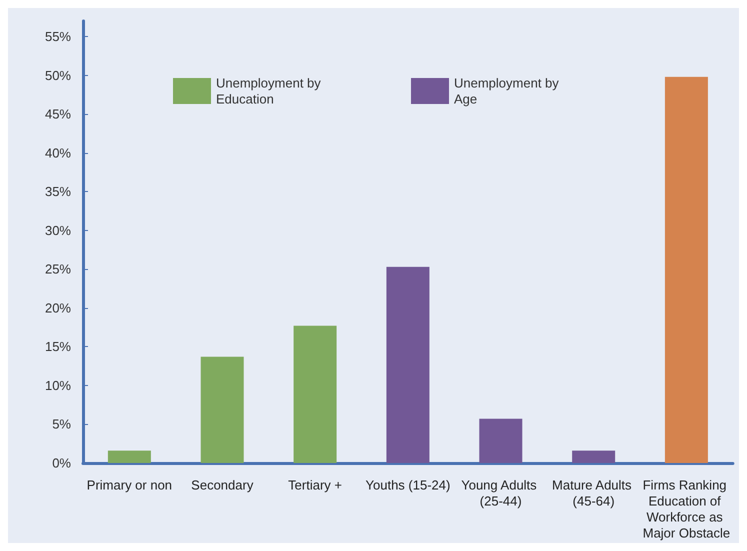 This screenshot has width=747, height=551. Describe the element at coordinates (686, 509) in the screenshot. I see `x-tick-label: Firms Ranking Education of Workforce as Major Obstacle` at that location.